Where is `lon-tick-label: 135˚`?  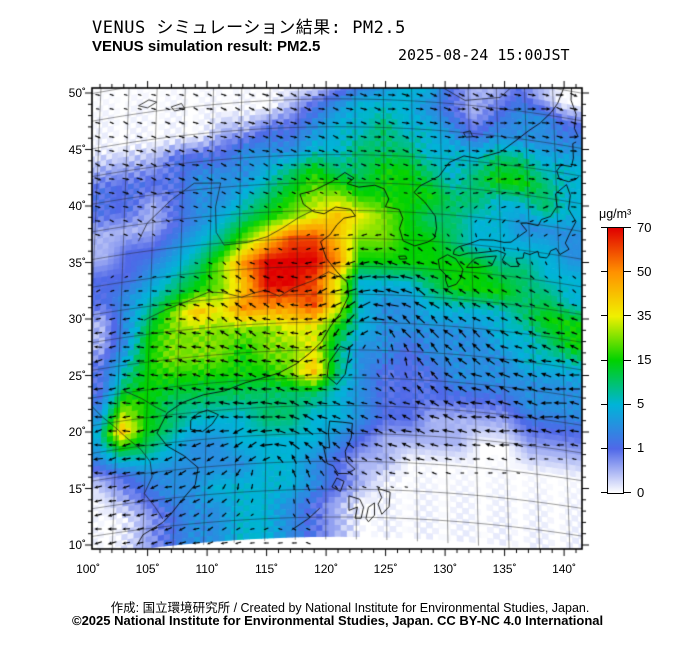
lon-tick-label: 135˚ is located at coordinates (504, 569).